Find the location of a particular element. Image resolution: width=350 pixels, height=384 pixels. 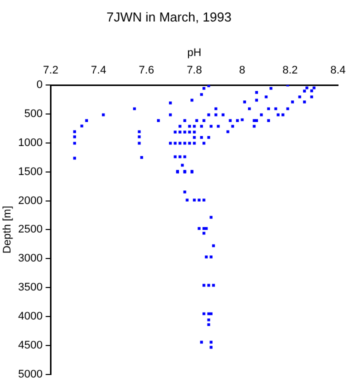

y-tick-label: 3500 is located at coordinates (30, 288).